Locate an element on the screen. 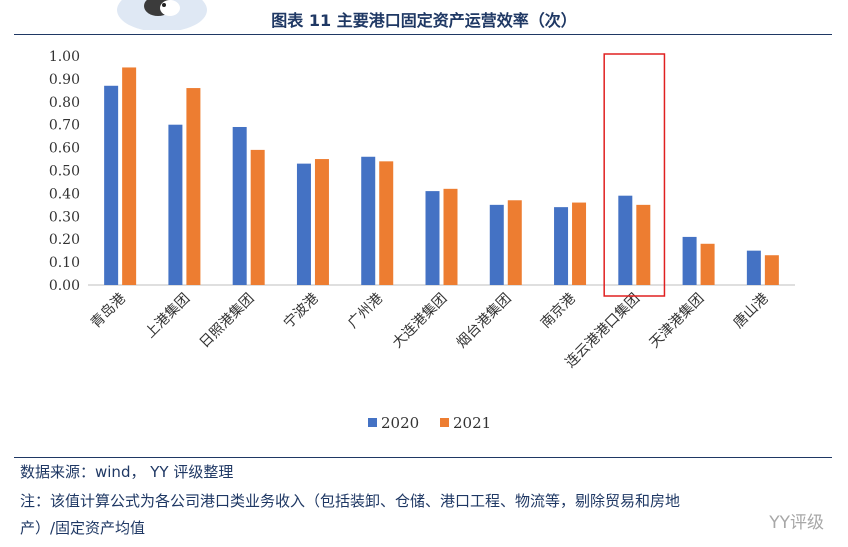 This screenshot has height=547, width=848. x-tick-label: 南京港 is located at coordinates (558, 311).